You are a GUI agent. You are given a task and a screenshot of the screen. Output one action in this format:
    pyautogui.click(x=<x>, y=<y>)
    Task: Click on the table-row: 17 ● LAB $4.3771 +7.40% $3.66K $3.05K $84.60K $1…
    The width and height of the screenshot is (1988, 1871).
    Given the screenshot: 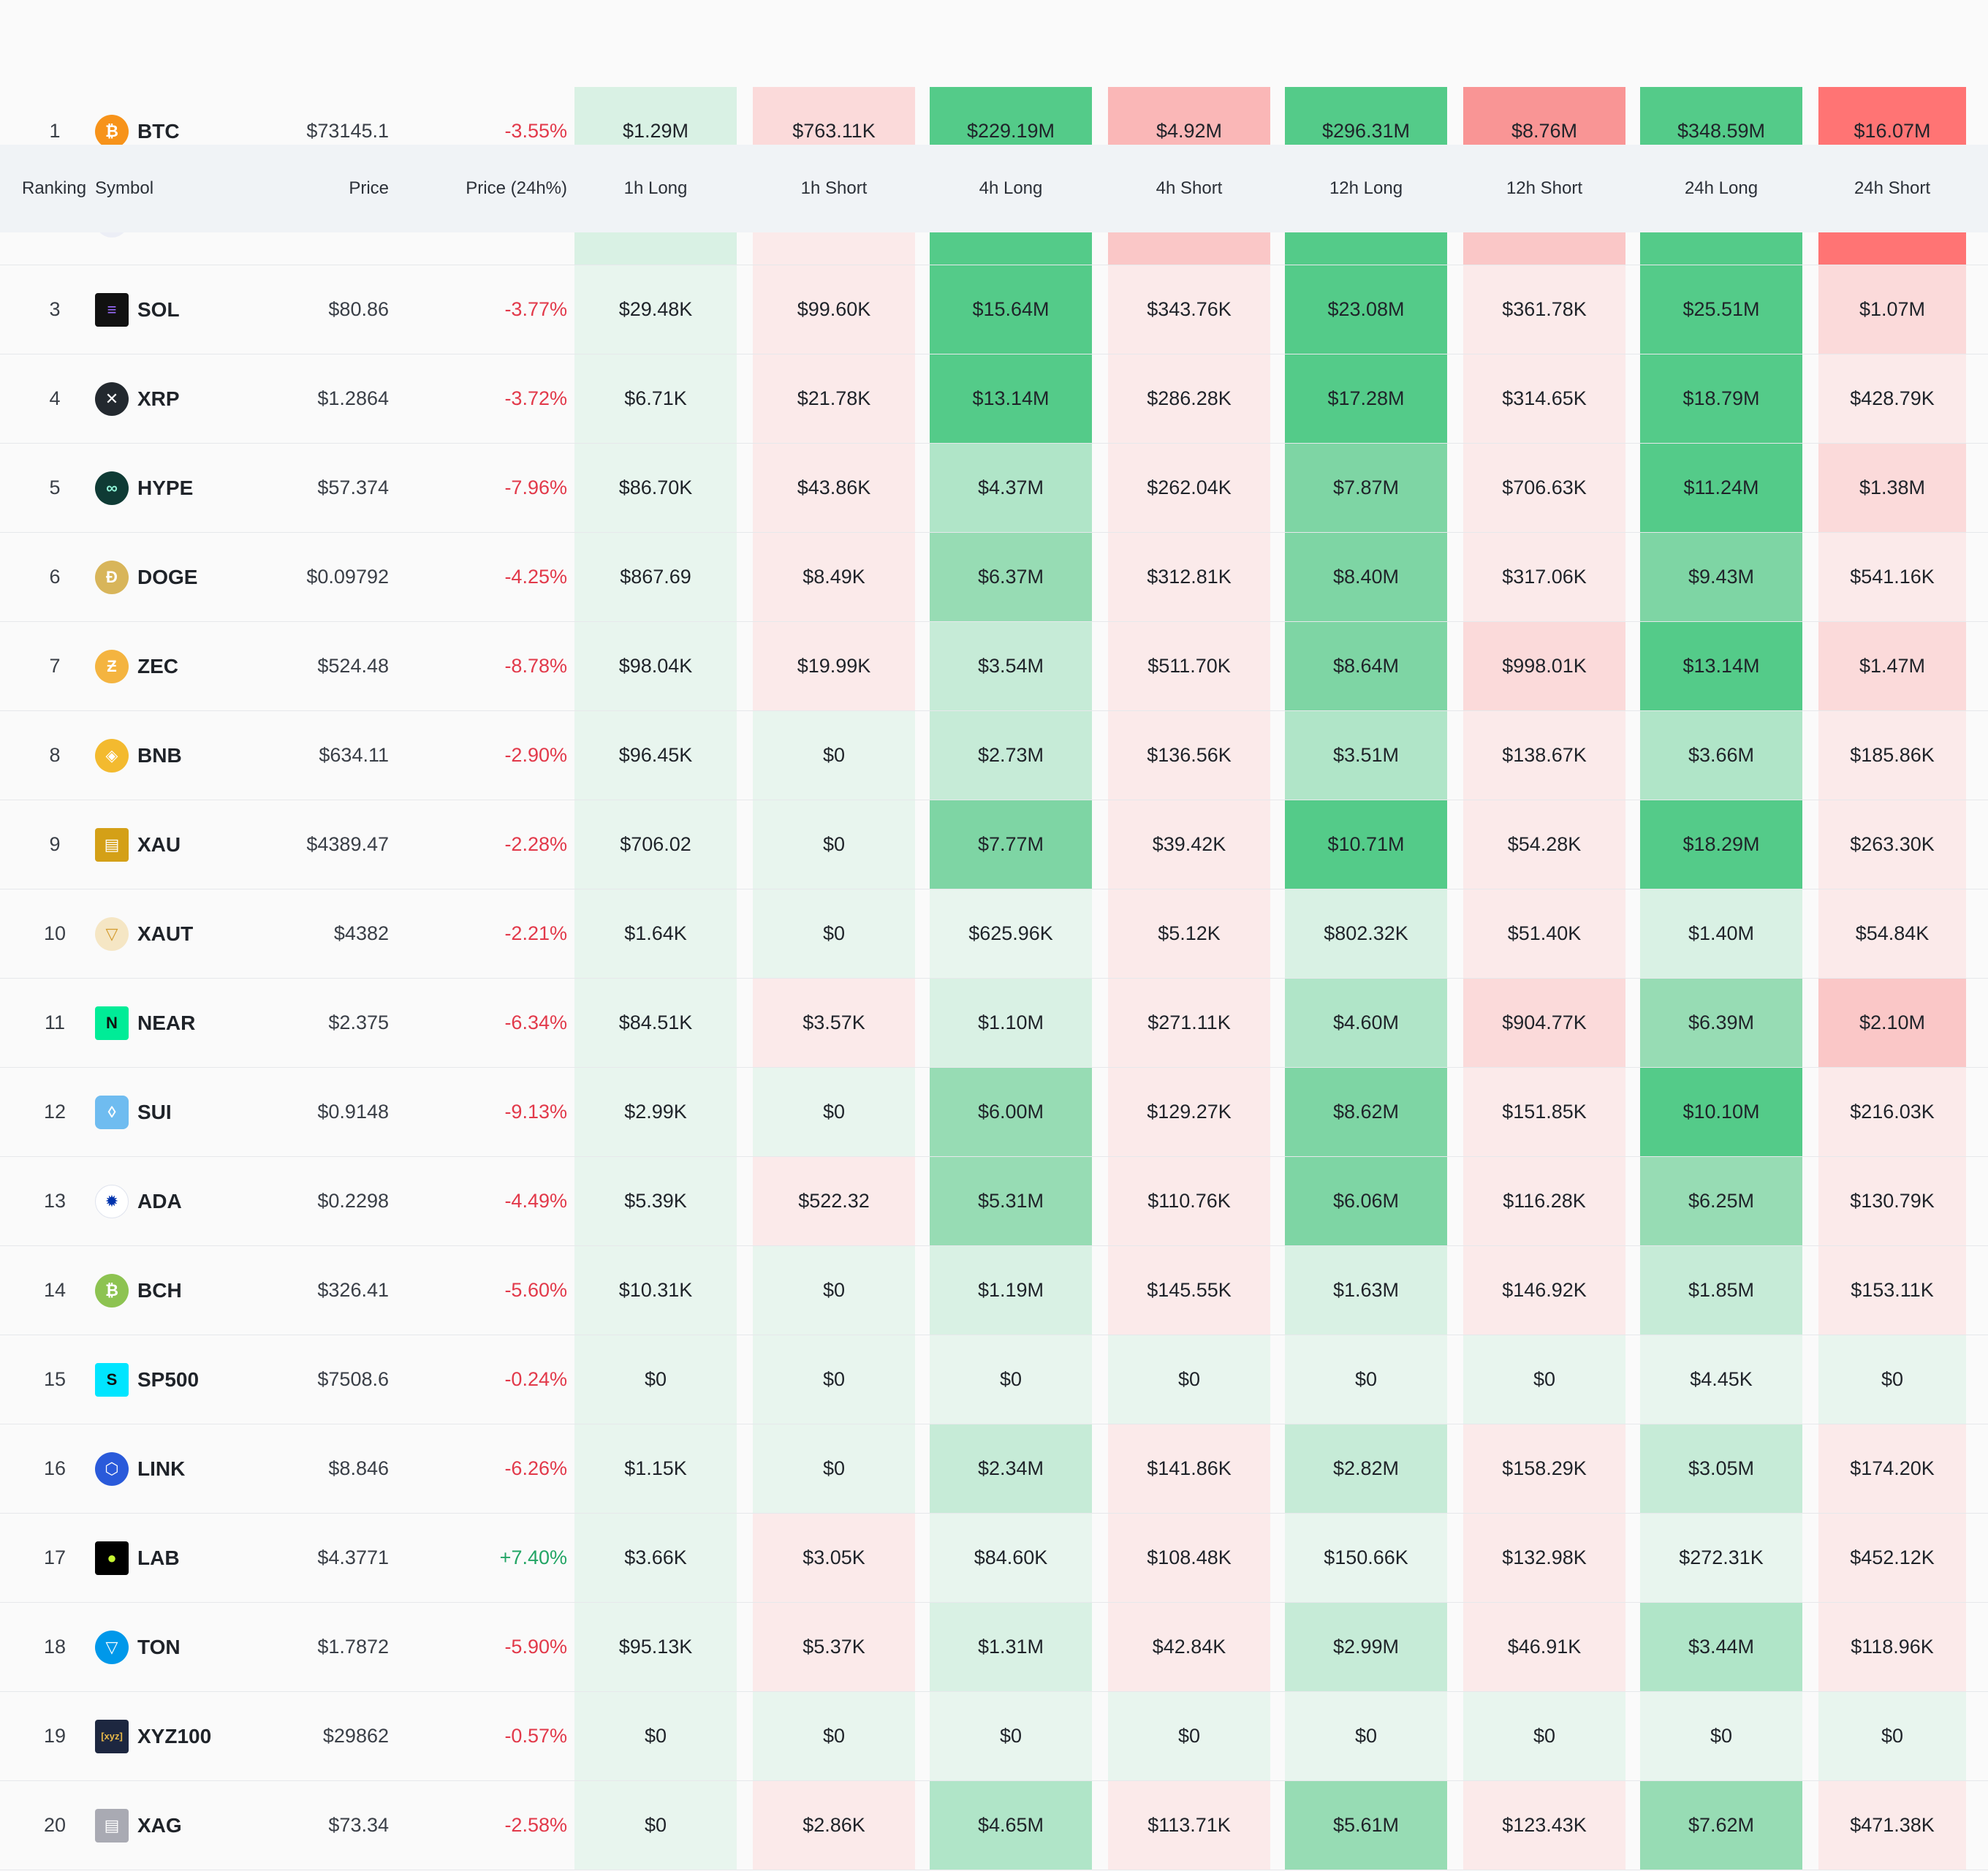 What is the action you would take?
    pyautogui.click(x=994, y=1558)
    